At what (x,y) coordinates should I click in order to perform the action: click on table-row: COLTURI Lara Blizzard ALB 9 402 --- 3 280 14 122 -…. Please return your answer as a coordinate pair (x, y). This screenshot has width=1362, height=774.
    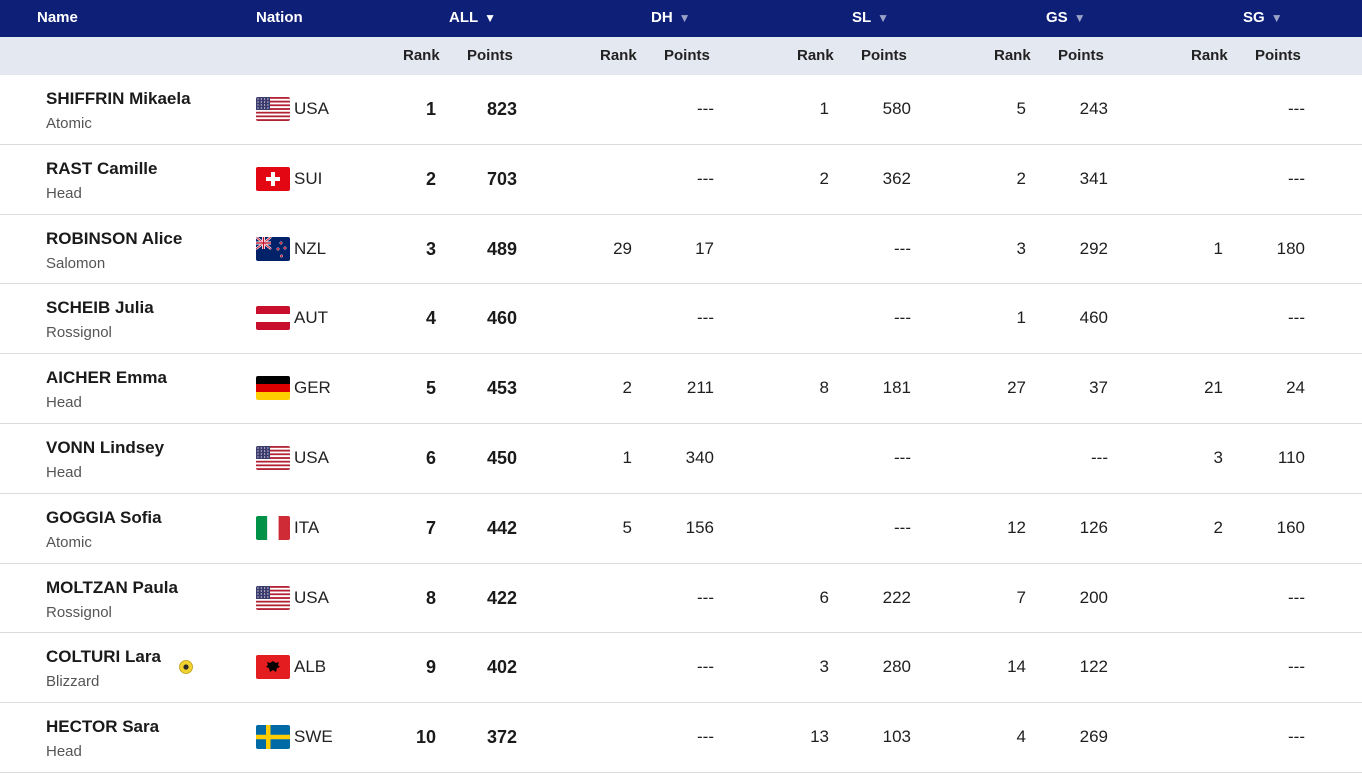
    Looking at the image, I should click on (681, 668).